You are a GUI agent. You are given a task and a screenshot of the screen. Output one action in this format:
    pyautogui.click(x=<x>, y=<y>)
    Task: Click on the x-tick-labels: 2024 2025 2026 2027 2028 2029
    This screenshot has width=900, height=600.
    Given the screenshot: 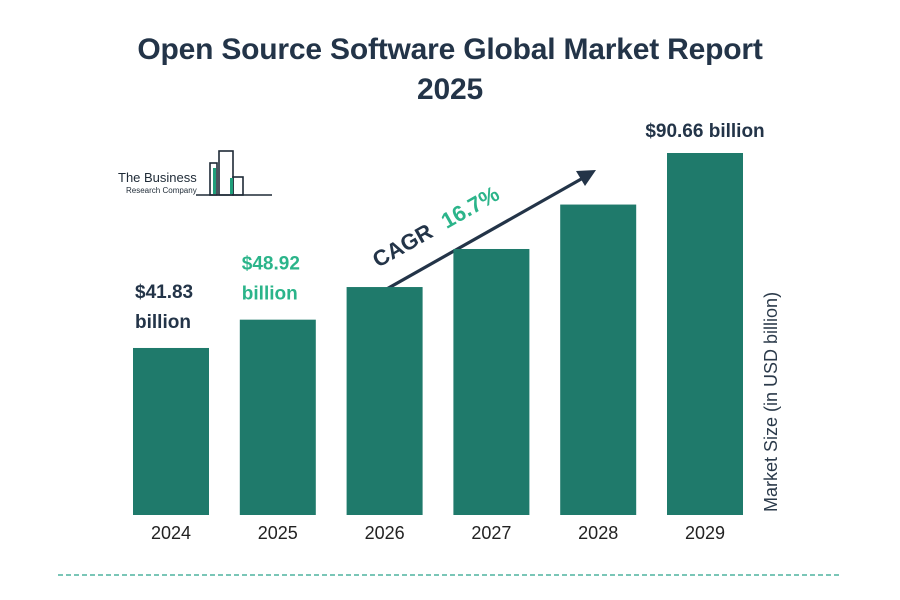 What is the action you would take?
    pyautogui.click(x=438, y=533)
    